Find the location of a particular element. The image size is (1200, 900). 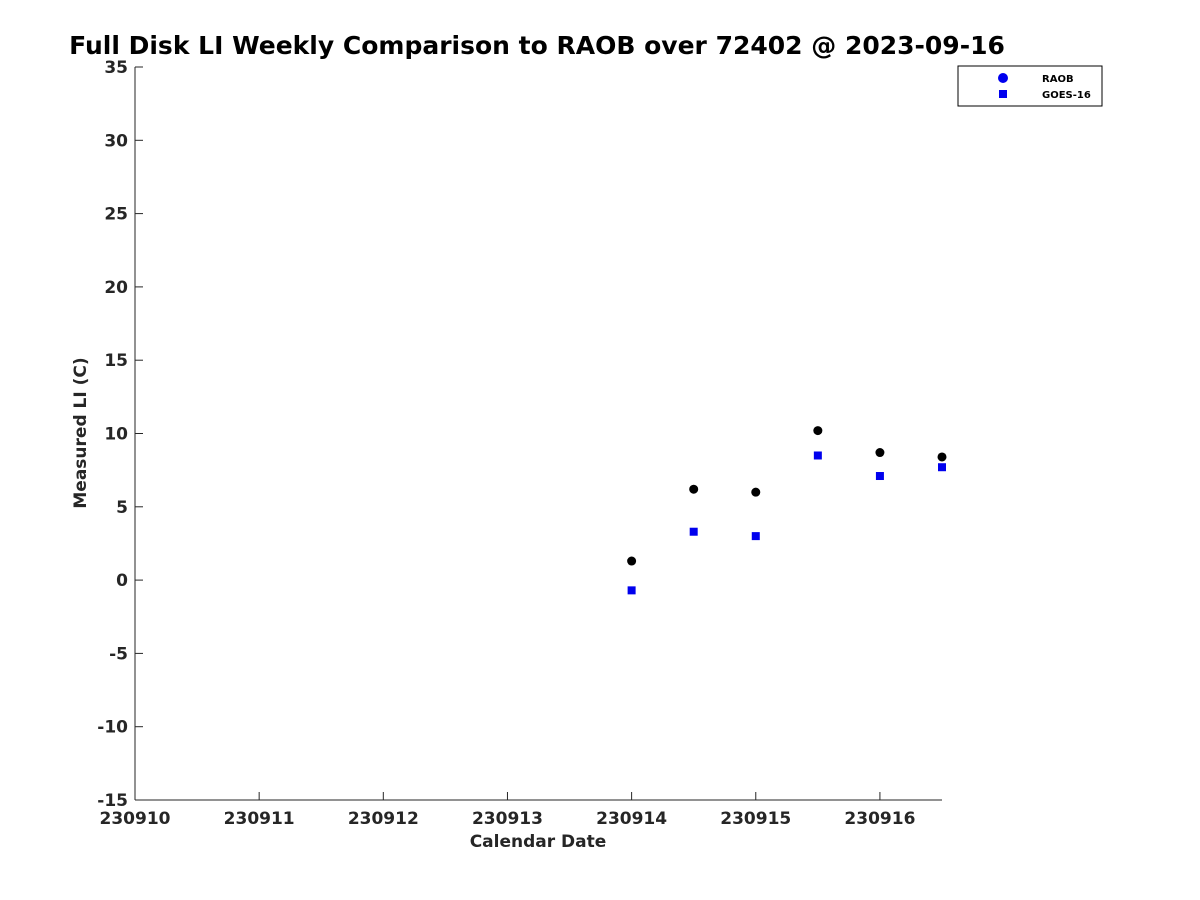

y-tick-label: 15 is located at coordinates (116, 361).